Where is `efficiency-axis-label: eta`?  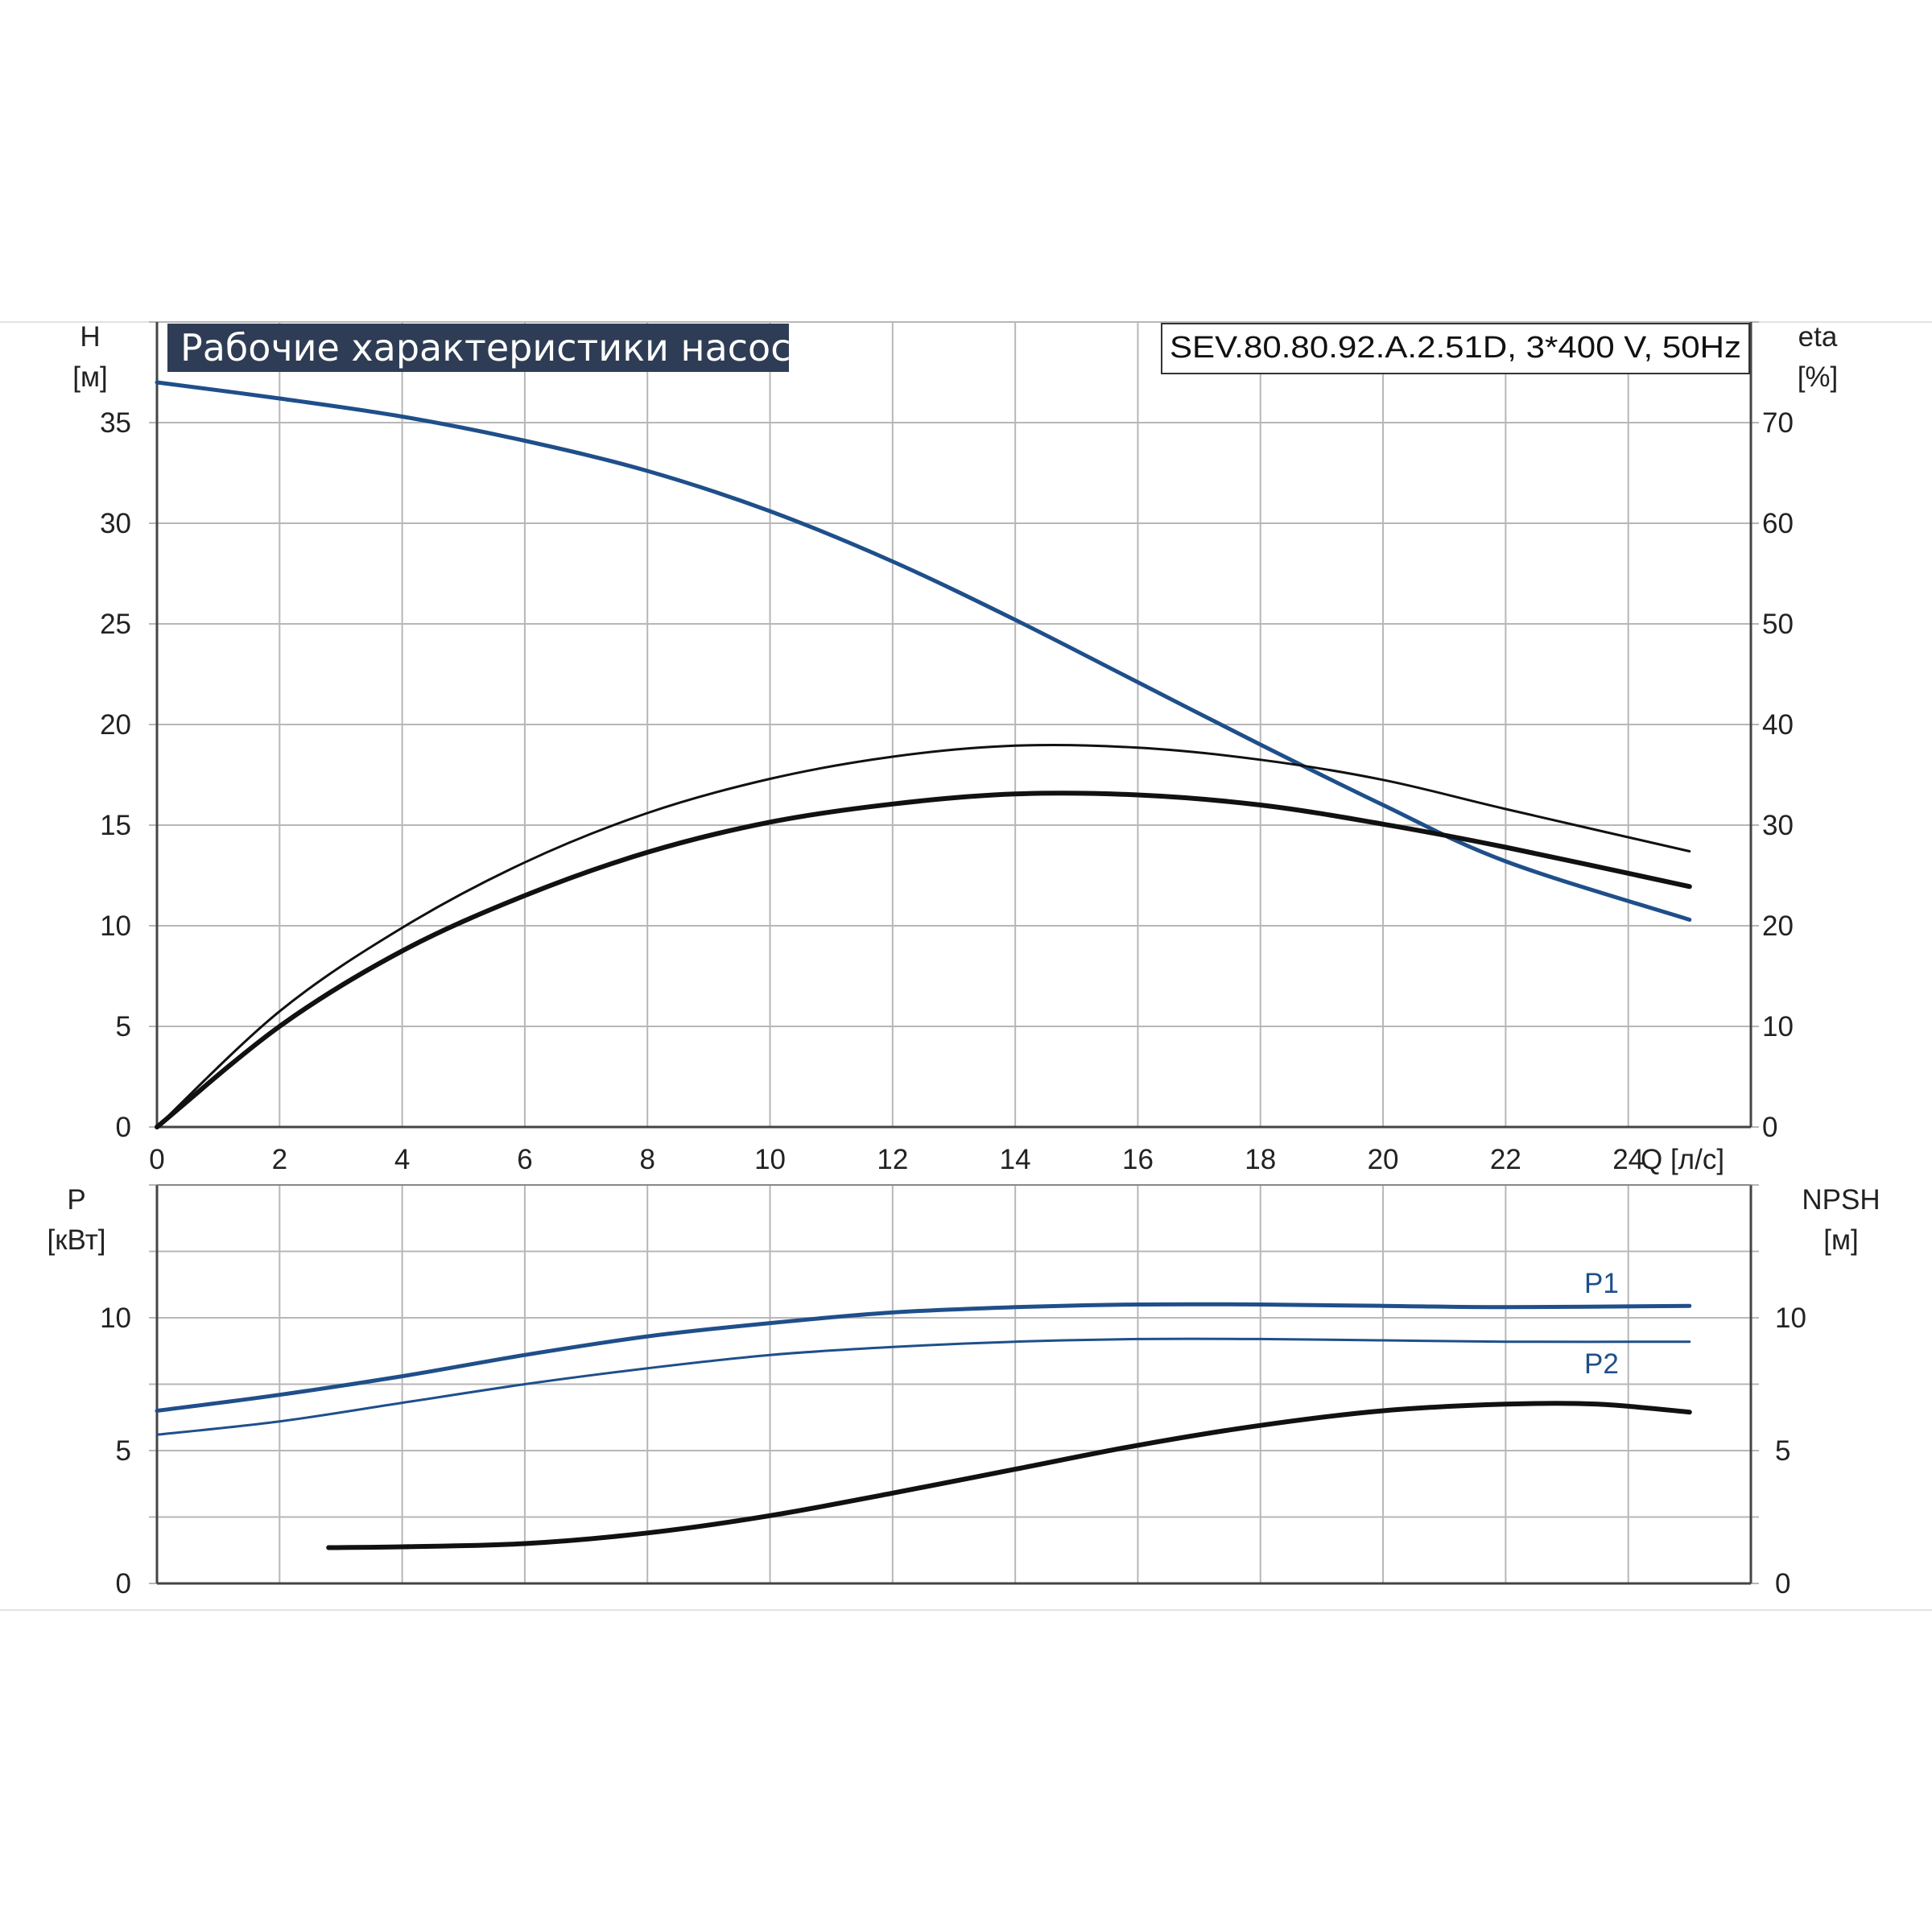 efficiency-axis-label: eta is located at coordinates (1818, 337).